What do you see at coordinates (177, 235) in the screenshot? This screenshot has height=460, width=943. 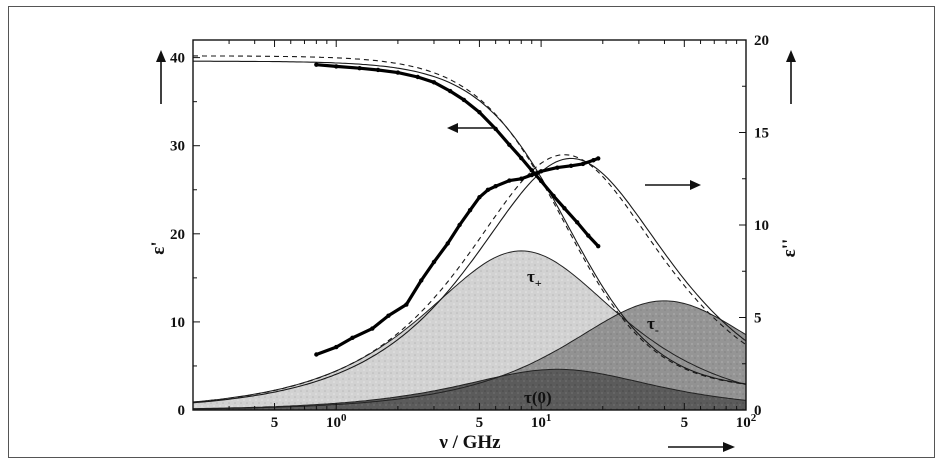 I see `y-left-tick-label: 20` at bounding box center [177, 235].